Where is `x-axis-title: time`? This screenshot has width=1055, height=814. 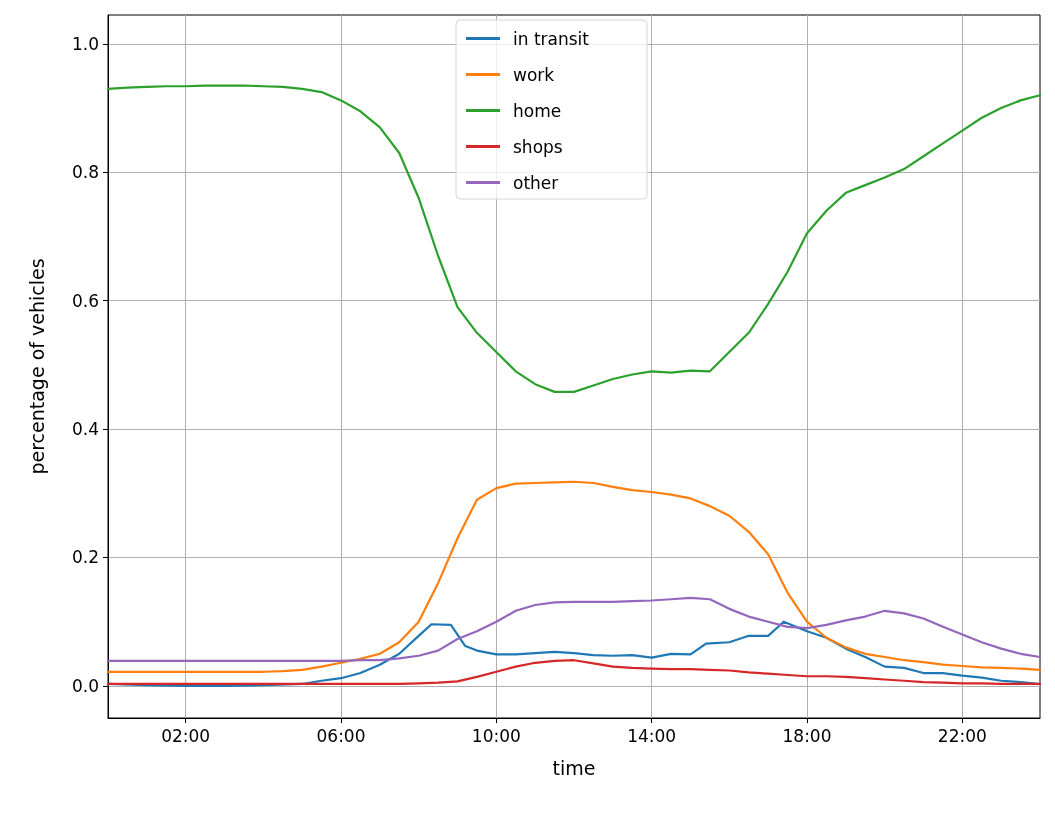
x-axis-title: time is located at coordinates (574, 767).